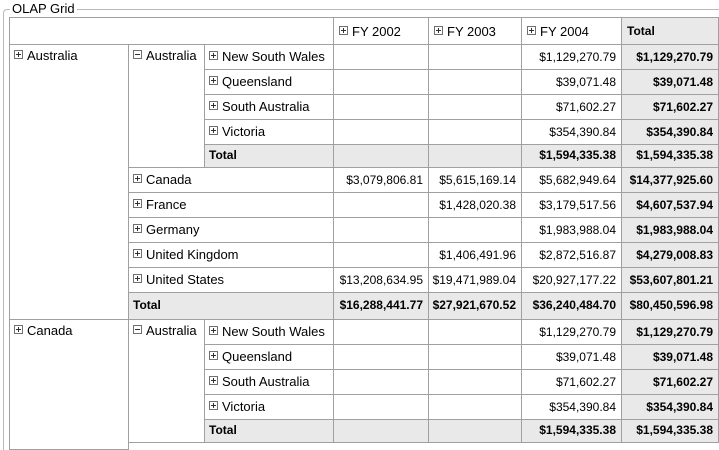  What do you see at coordinates (670, 230) in the screenshot?
I see `cell-row-total: $1,983,988.04` at bounding box center [670, 230].